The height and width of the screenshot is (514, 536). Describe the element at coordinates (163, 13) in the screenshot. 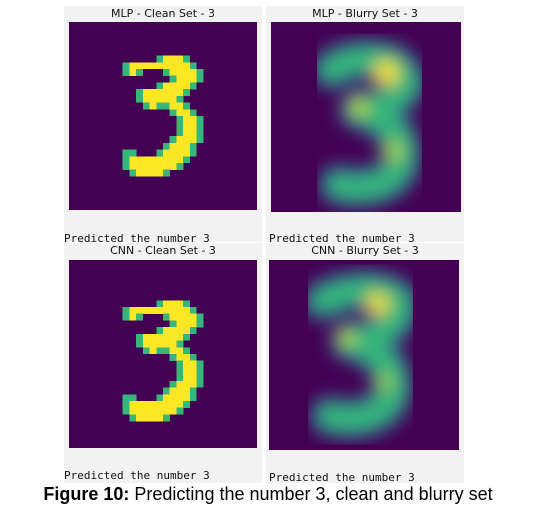

I see `panel-title: MLP - Clean Set - 3` at that location.